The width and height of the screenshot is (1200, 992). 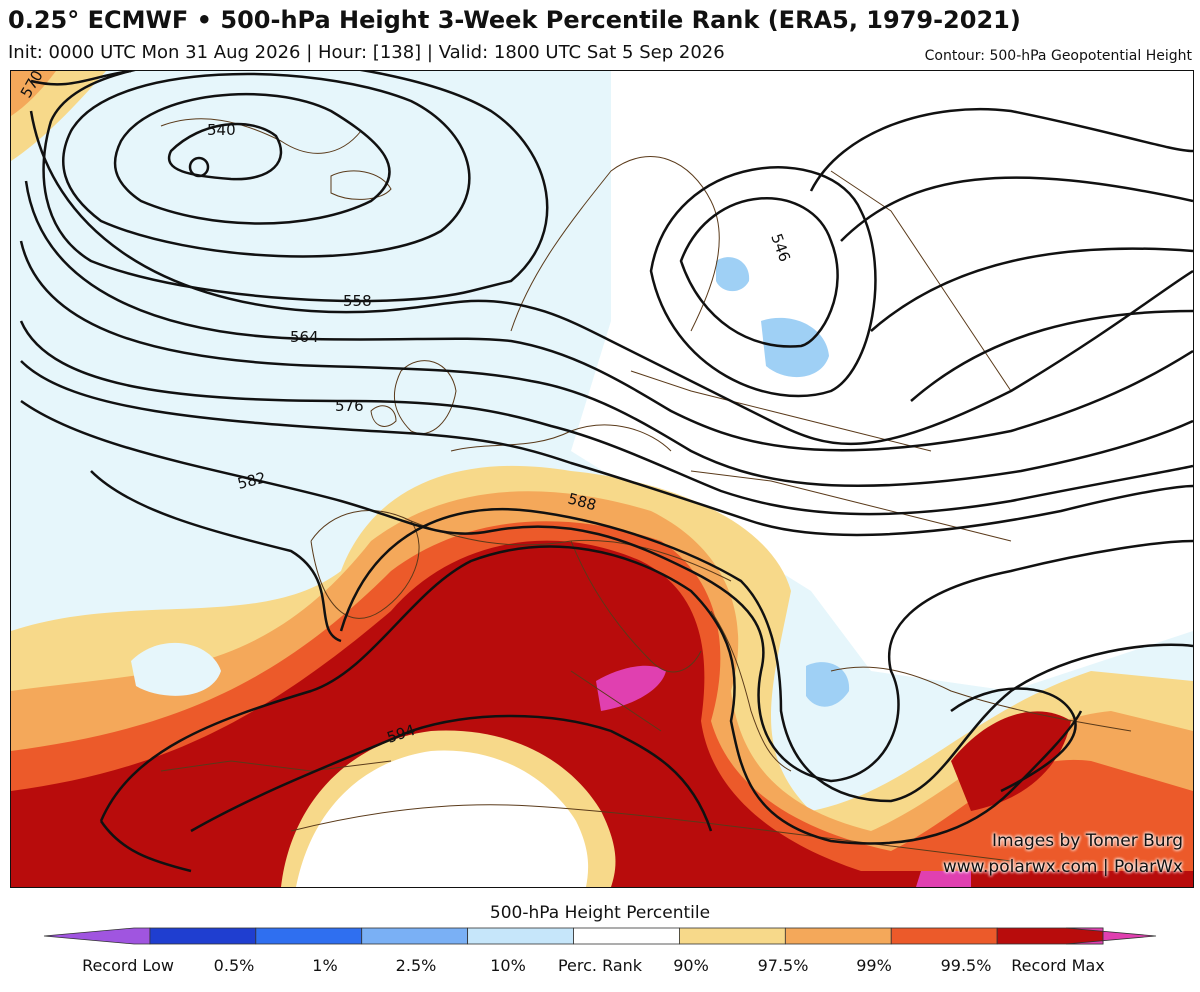 I want to click on legend-label: 2.5%, so click(x=416, y=965).